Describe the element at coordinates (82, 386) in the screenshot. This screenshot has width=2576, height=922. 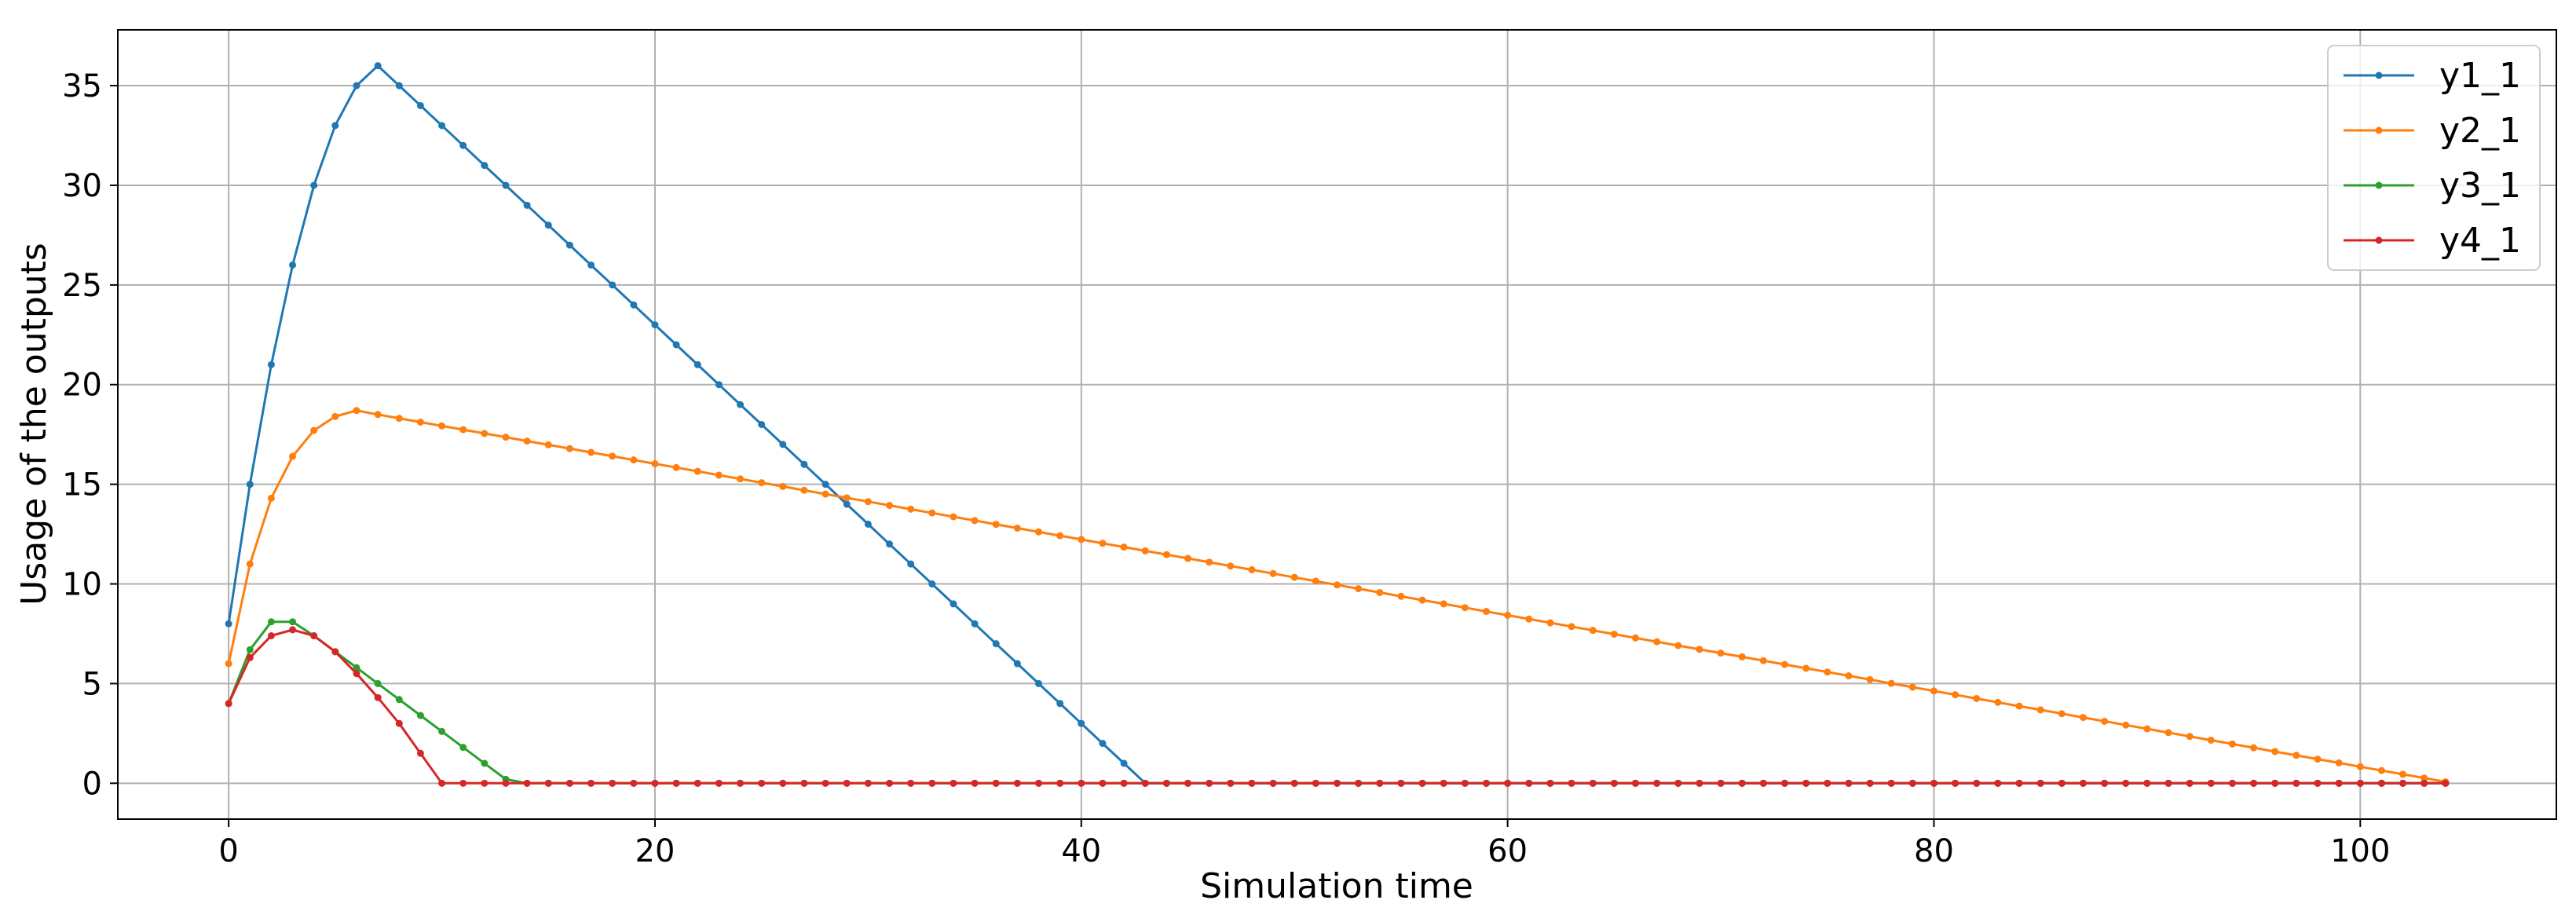
I see `y-tick-label: 20` at that location.